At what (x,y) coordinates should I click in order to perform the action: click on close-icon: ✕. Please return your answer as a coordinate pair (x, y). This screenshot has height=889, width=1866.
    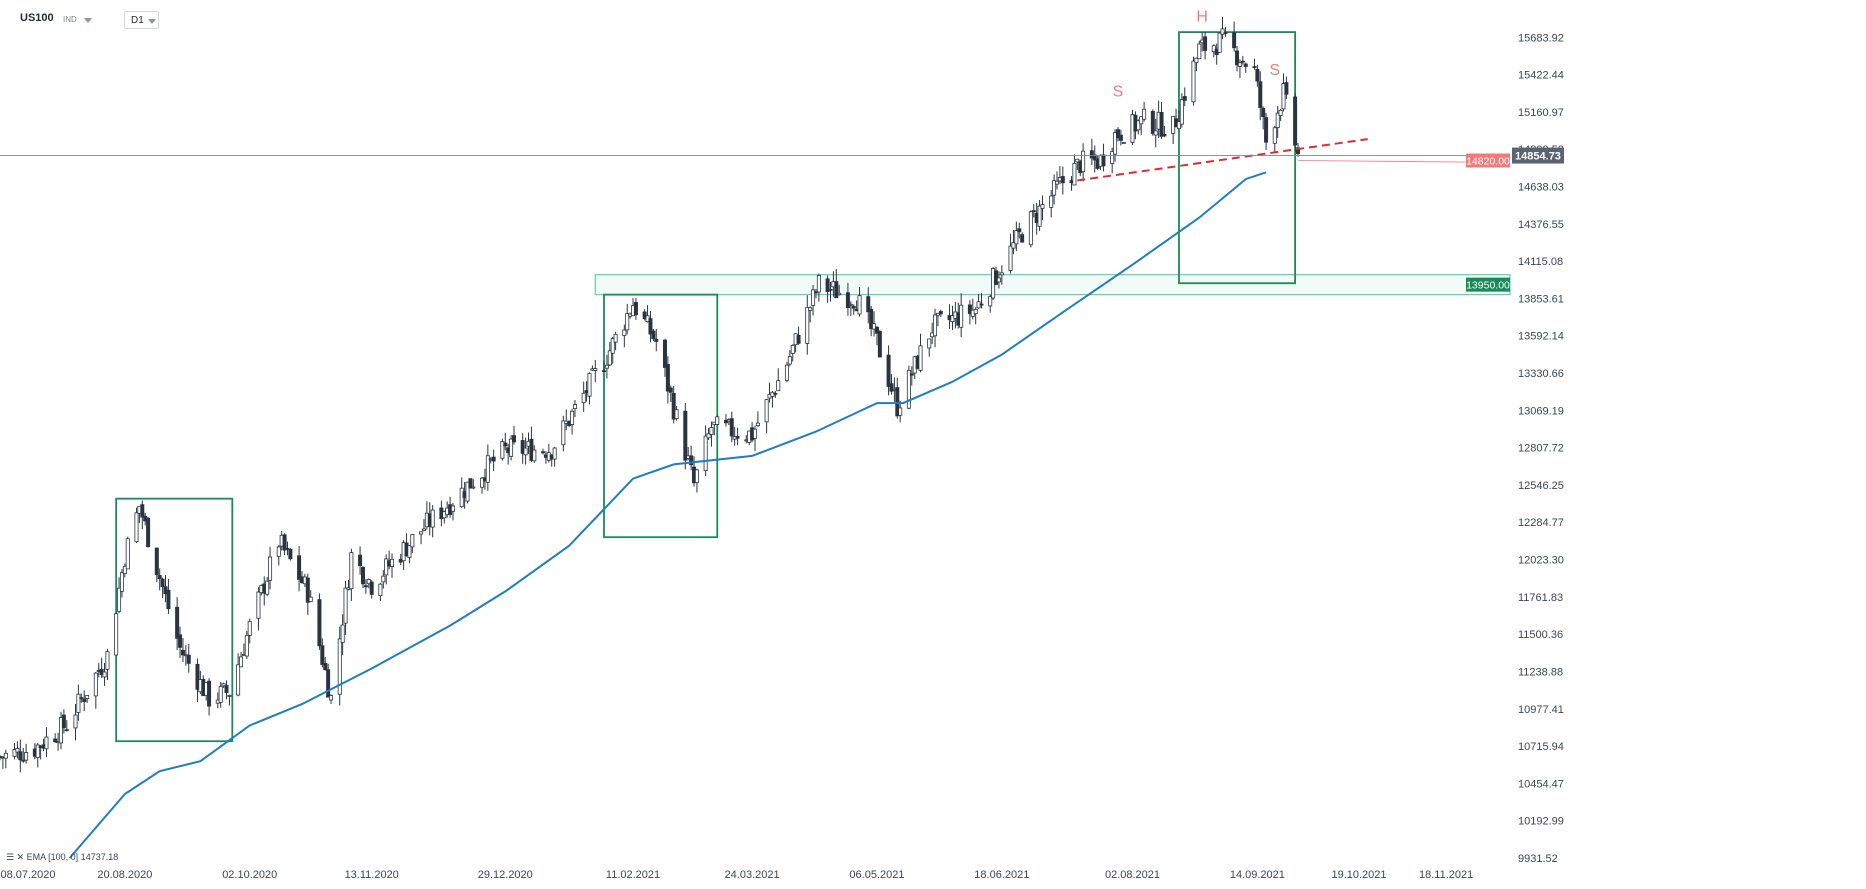
    Looking at the image, I should click on (20, 857).